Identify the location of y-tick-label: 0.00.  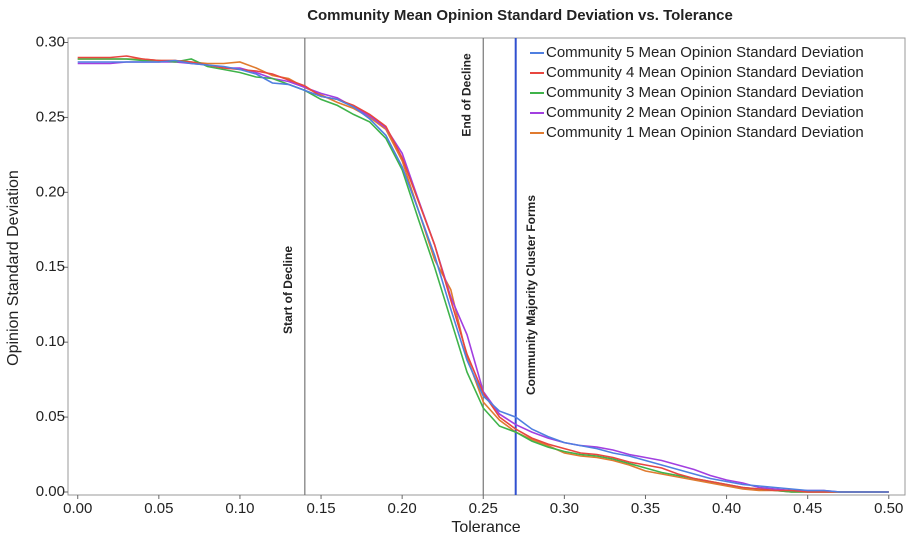
(50, 491).